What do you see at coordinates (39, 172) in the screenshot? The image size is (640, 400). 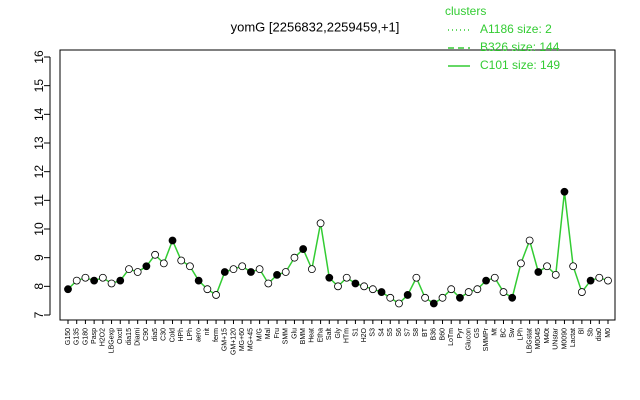 I see `y-tick-label: 12` at bounding box center [39, 172].